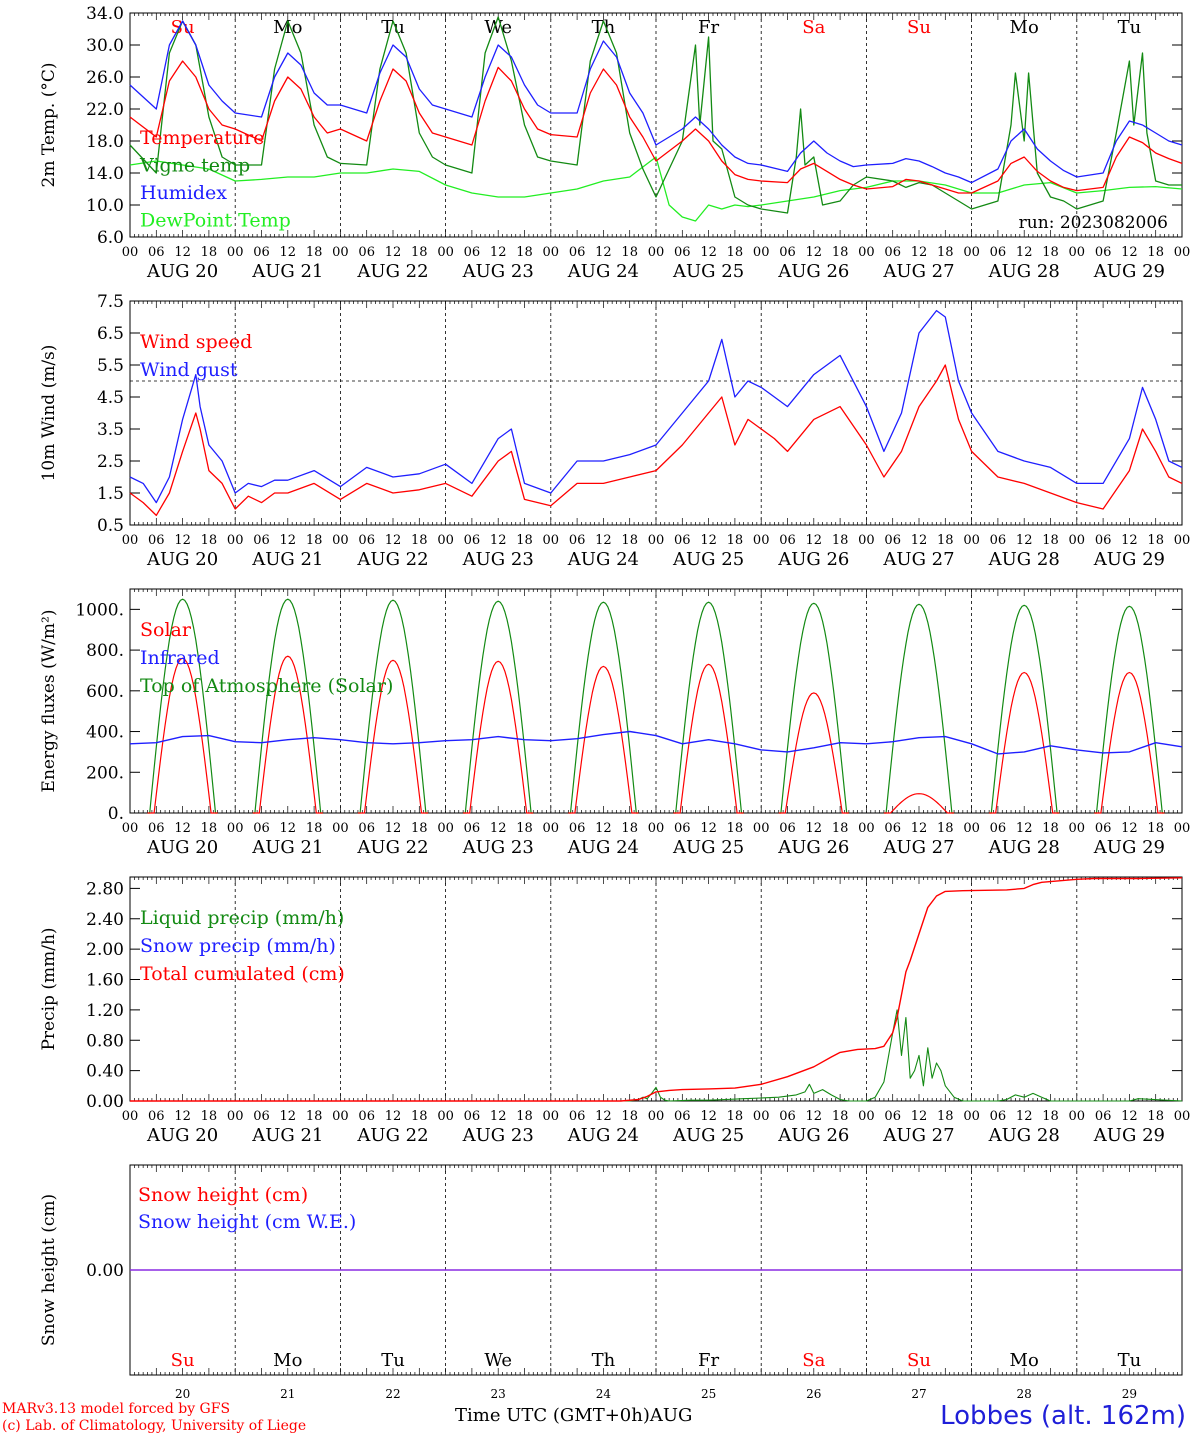 Image resolution: width=1194 pixels, height=1440 pixels. Describe the element at coordinates (110, 366) in the screenshot. I see `wind-y-tick-label: 5.5` at that location.